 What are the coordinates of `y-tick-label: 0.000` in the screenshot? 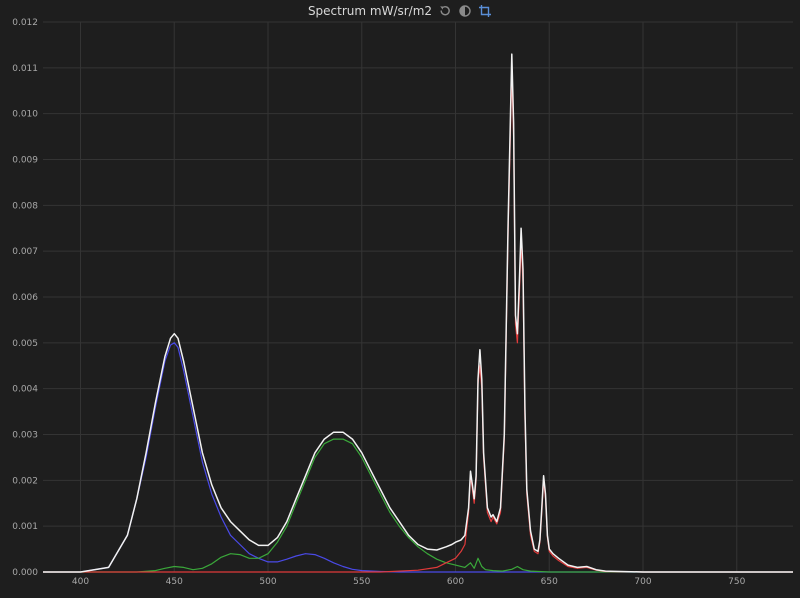 It's located at (25, 573).